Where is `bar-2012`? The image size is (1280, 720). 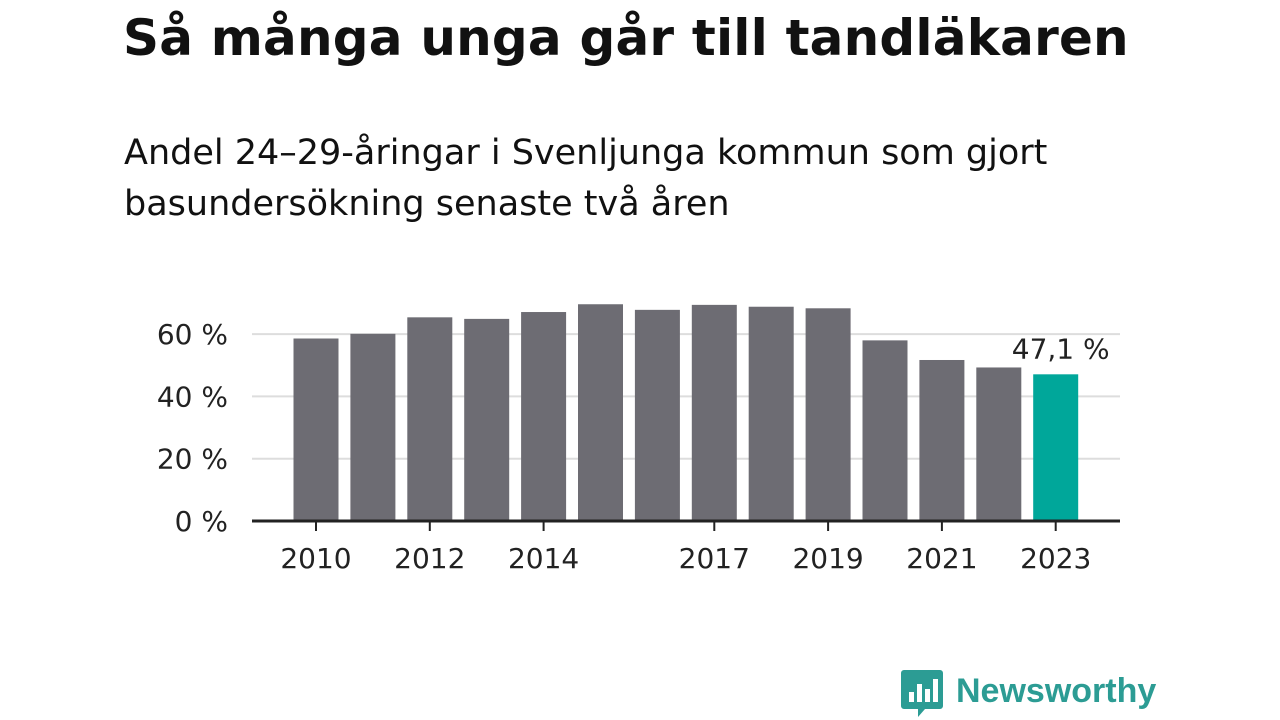 bar-2012 is located at coordinates (430, 419).